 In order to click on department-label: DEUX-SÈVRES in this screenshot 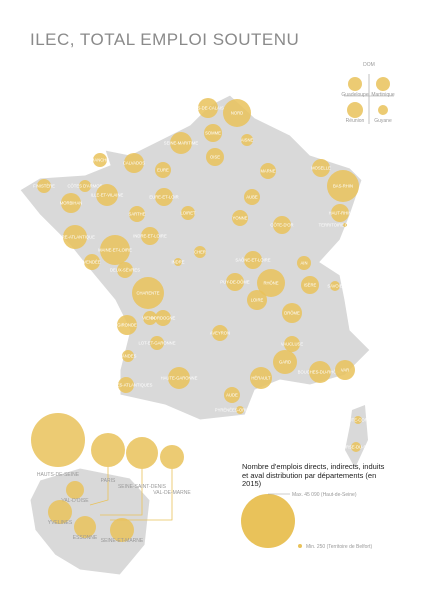, I will do `click(125, 270)`.